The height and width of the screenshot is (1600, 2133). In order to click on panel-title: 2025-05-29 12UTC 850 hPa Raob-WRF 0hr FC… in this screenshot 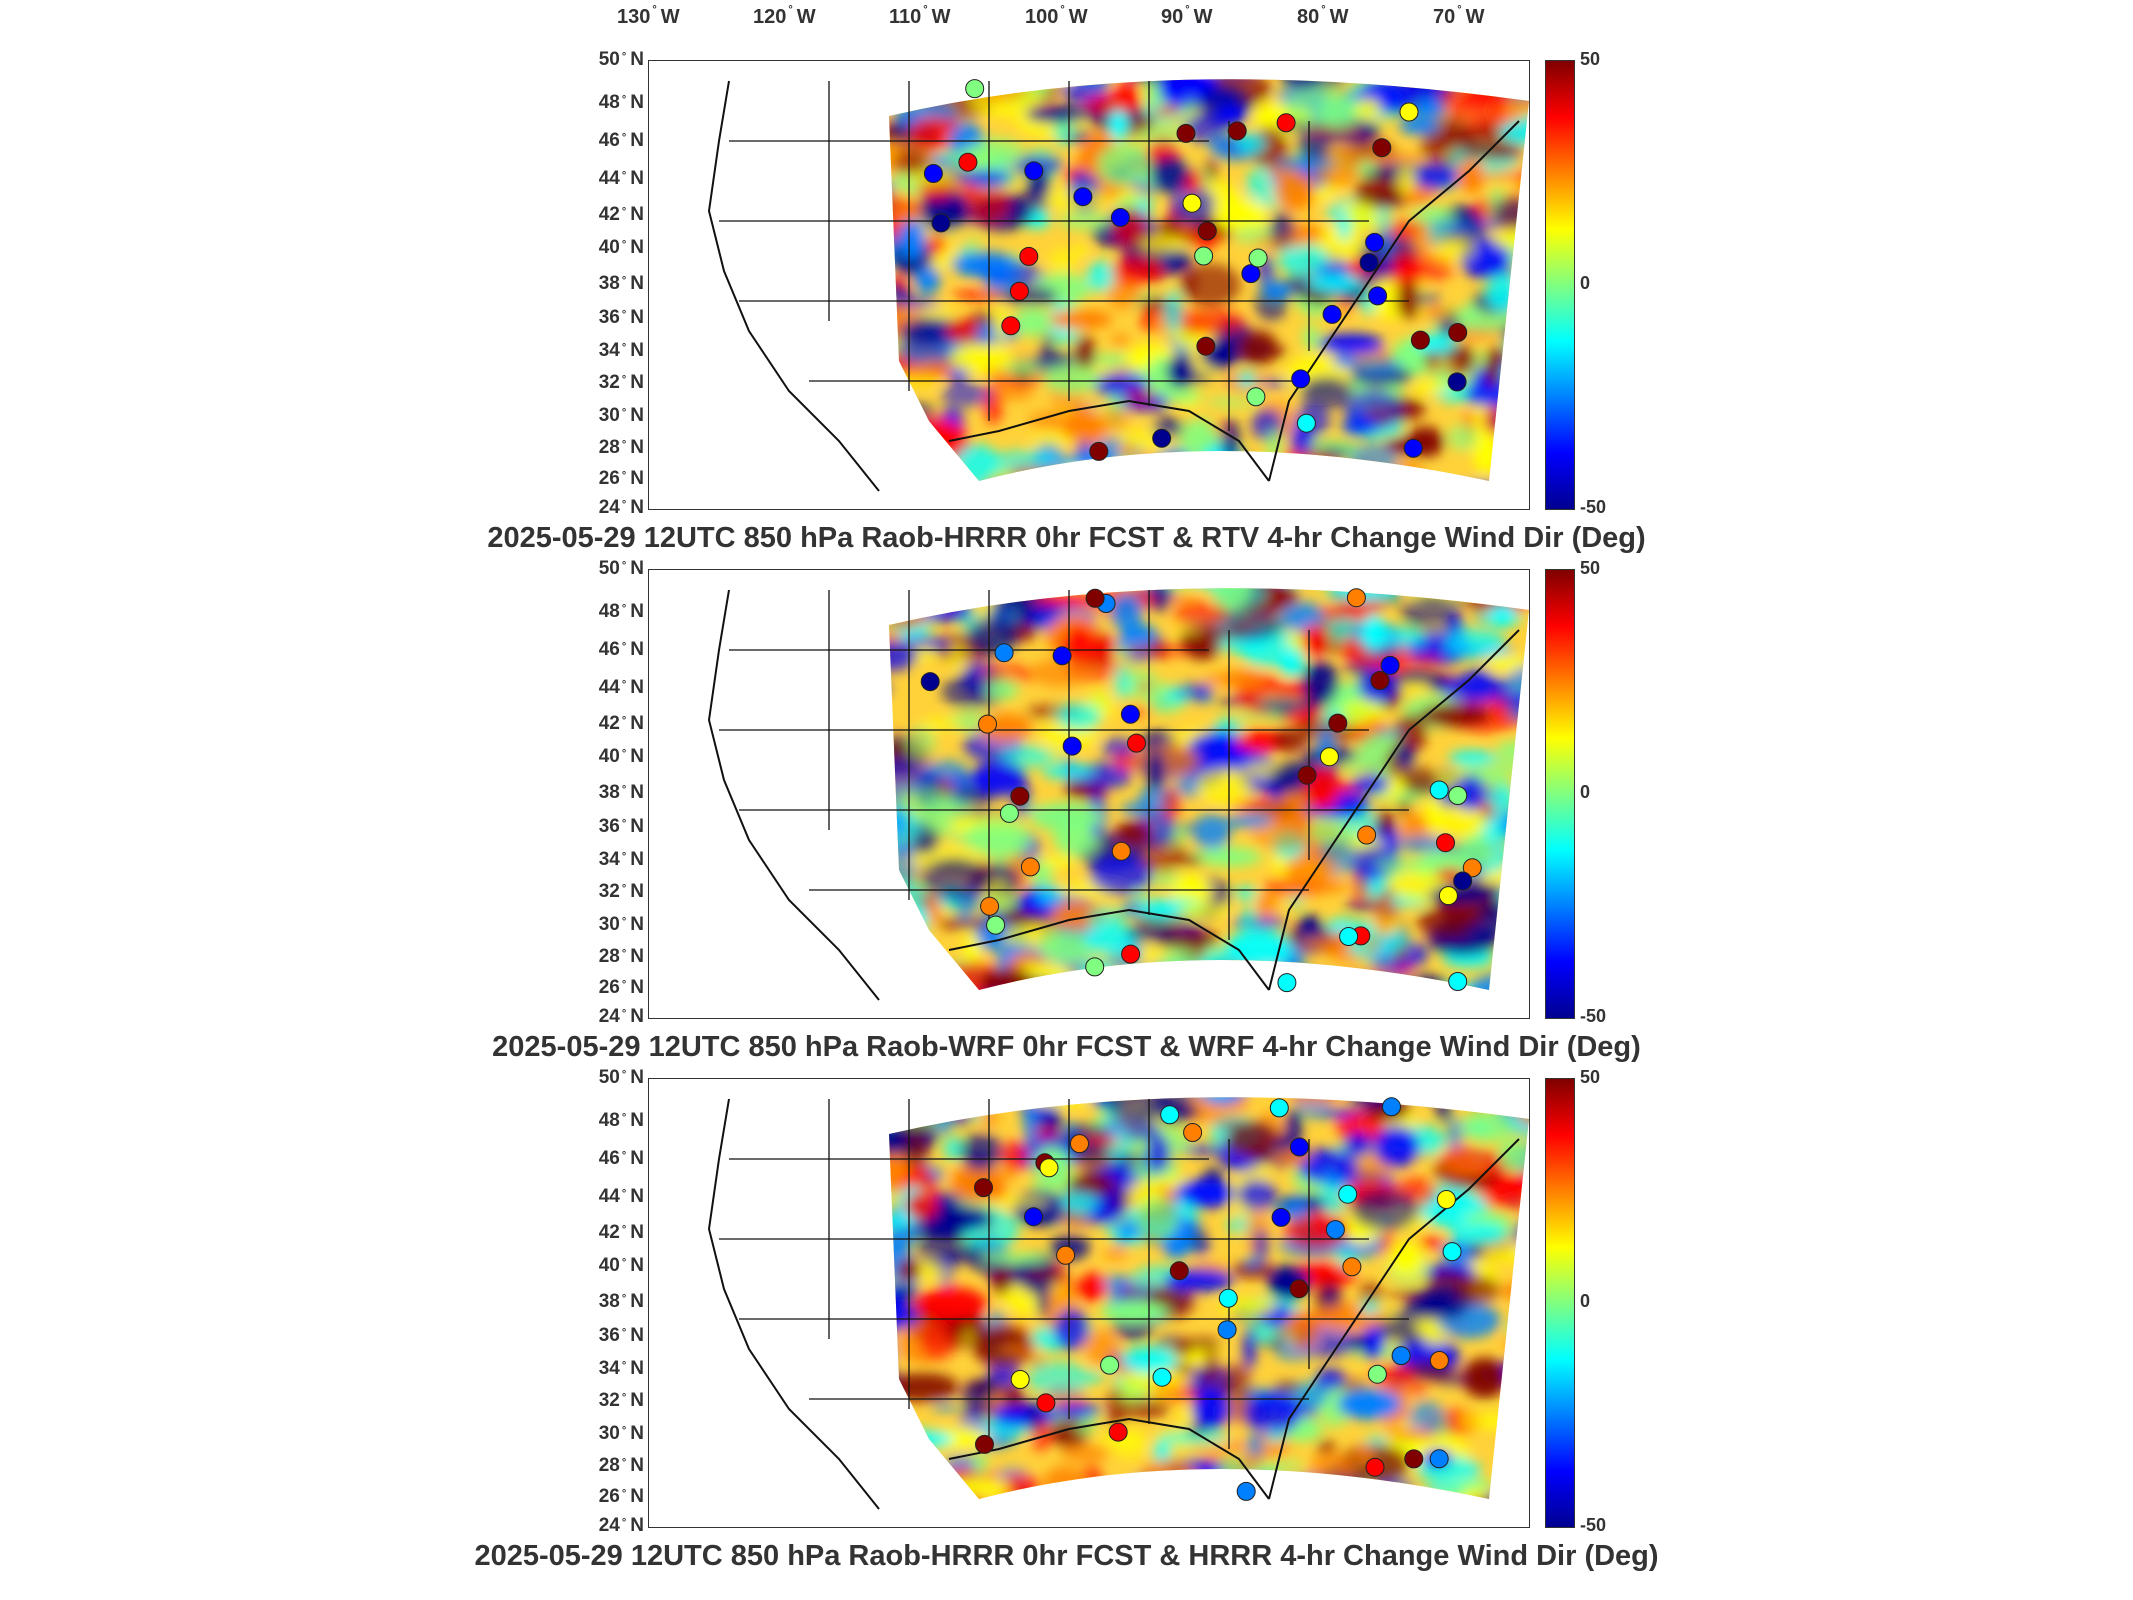, I will do `click(1066, 1047)`.